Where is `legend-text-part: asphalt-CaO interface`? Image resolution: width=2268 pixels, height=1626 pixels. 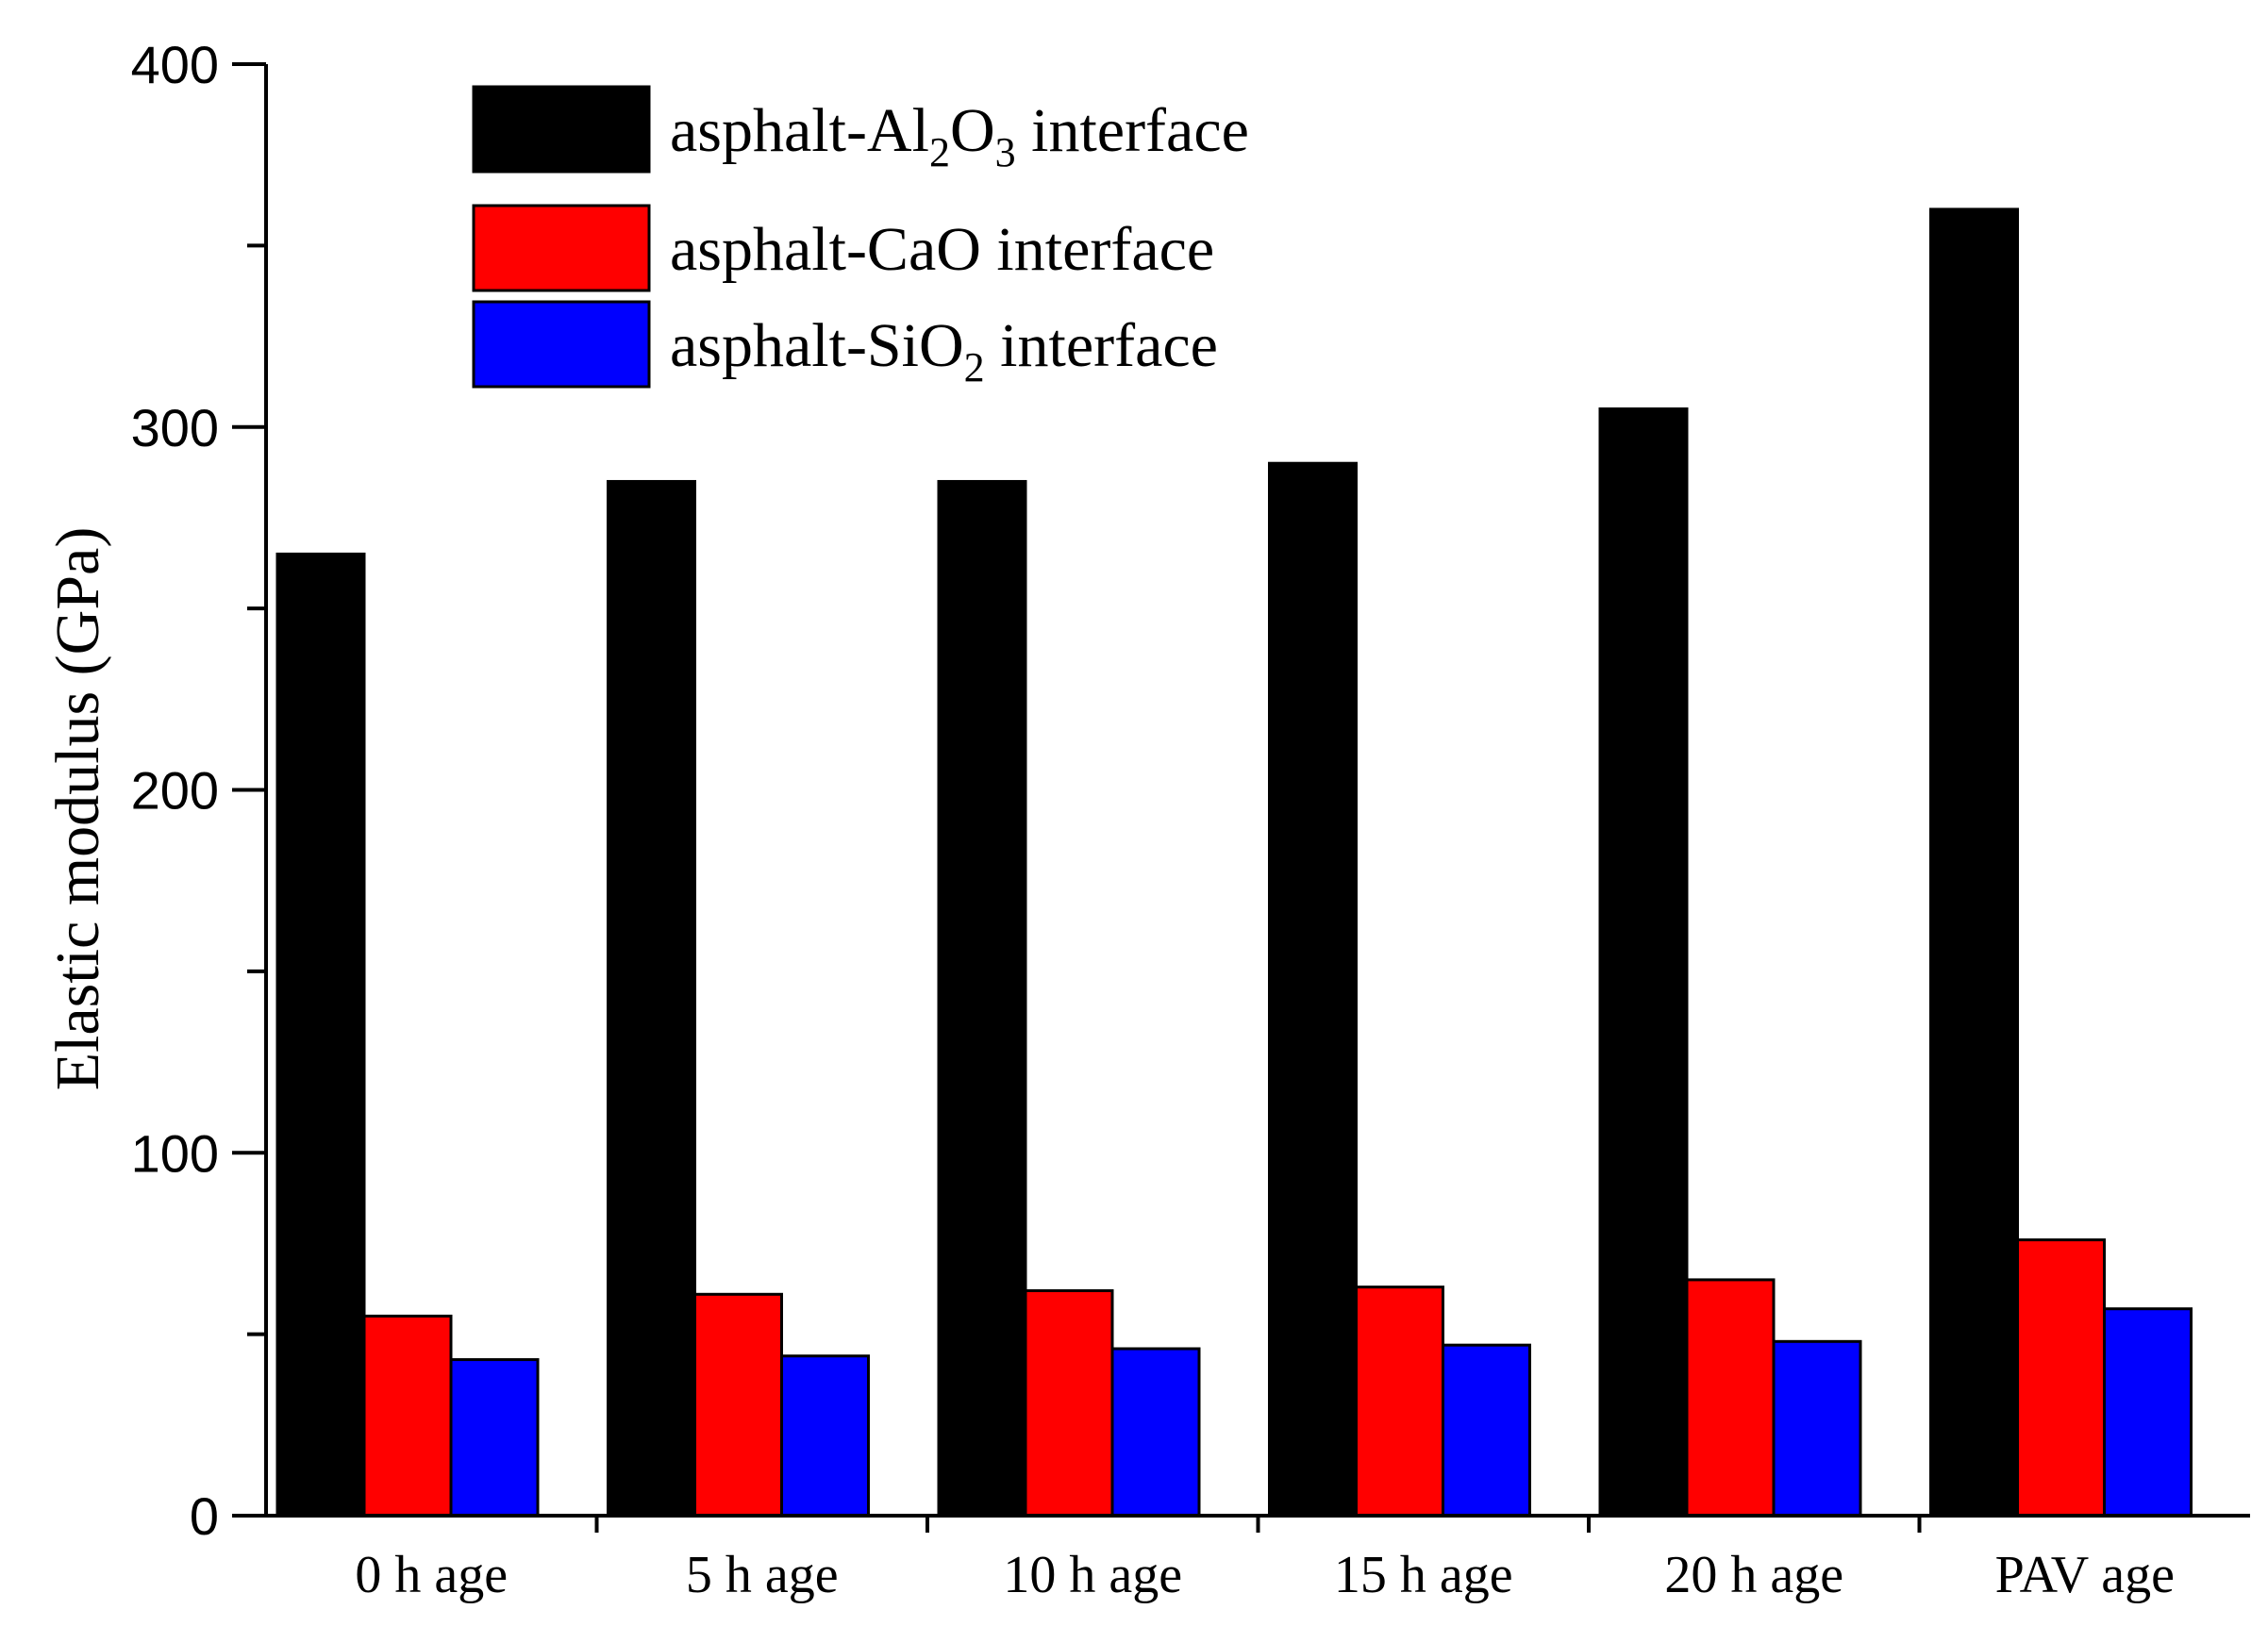 legend-text-part: asphalt-CaO interface is located at coordinates (942, 249).